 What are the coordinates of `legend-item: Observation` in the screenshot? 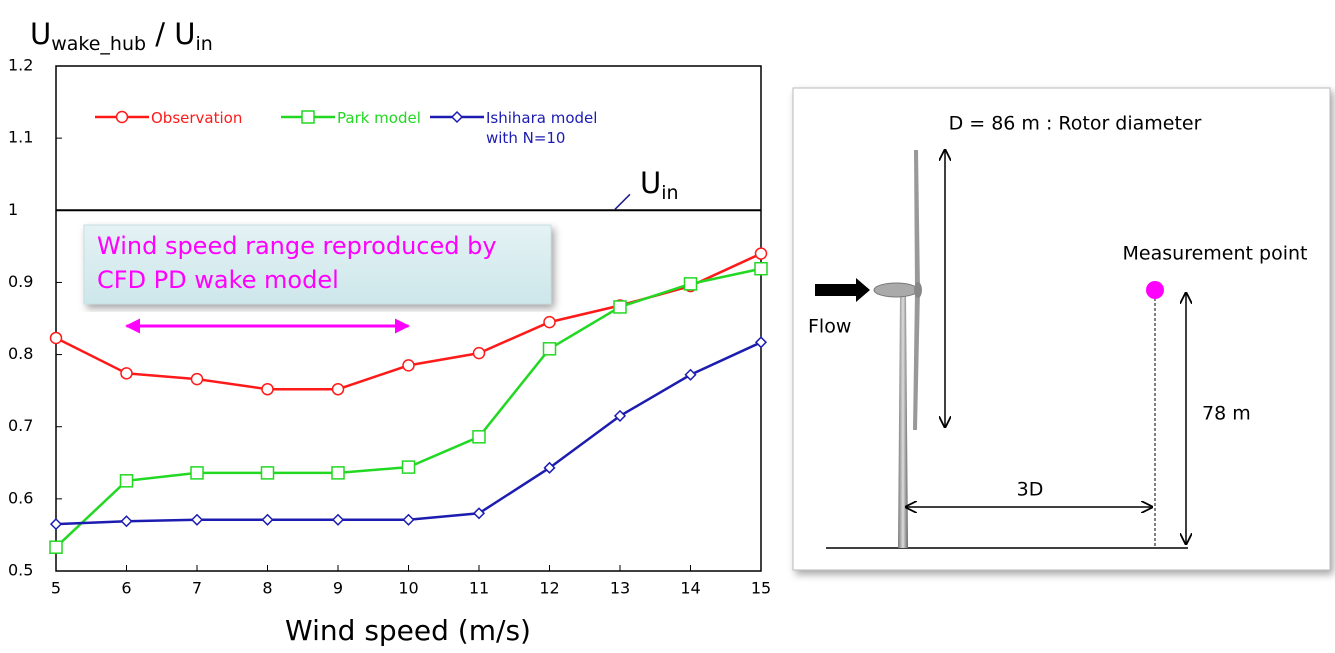 It's located at (168, 118).